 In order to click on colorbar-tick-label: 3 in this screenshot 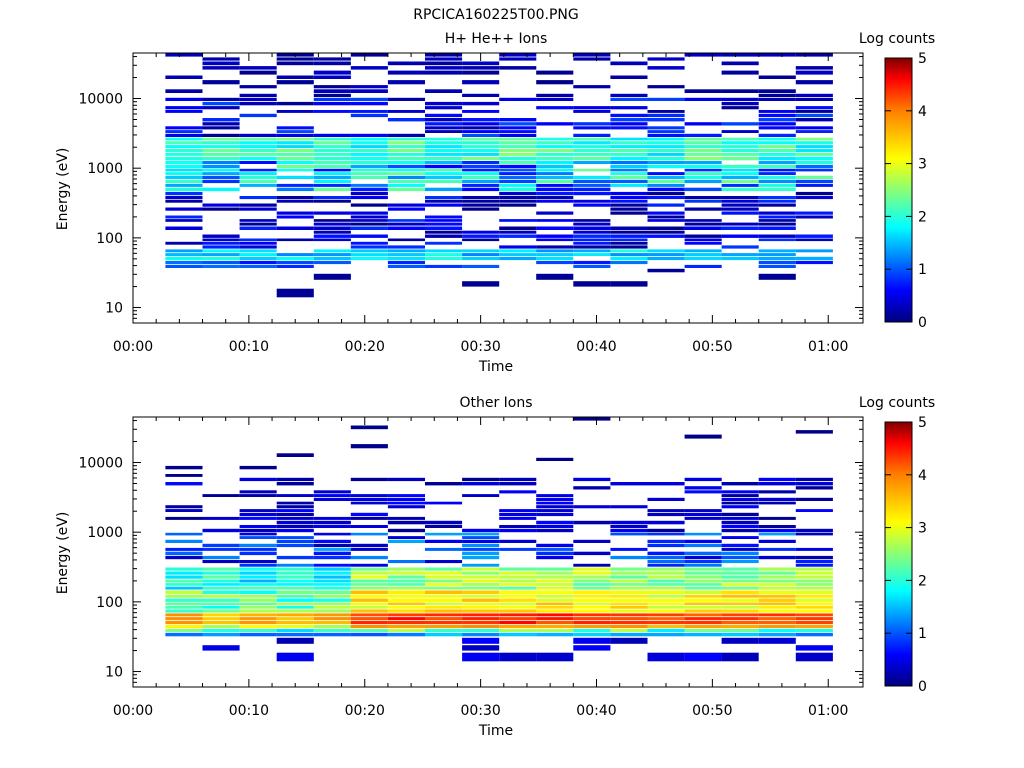, I will do `click(922, 165)`.